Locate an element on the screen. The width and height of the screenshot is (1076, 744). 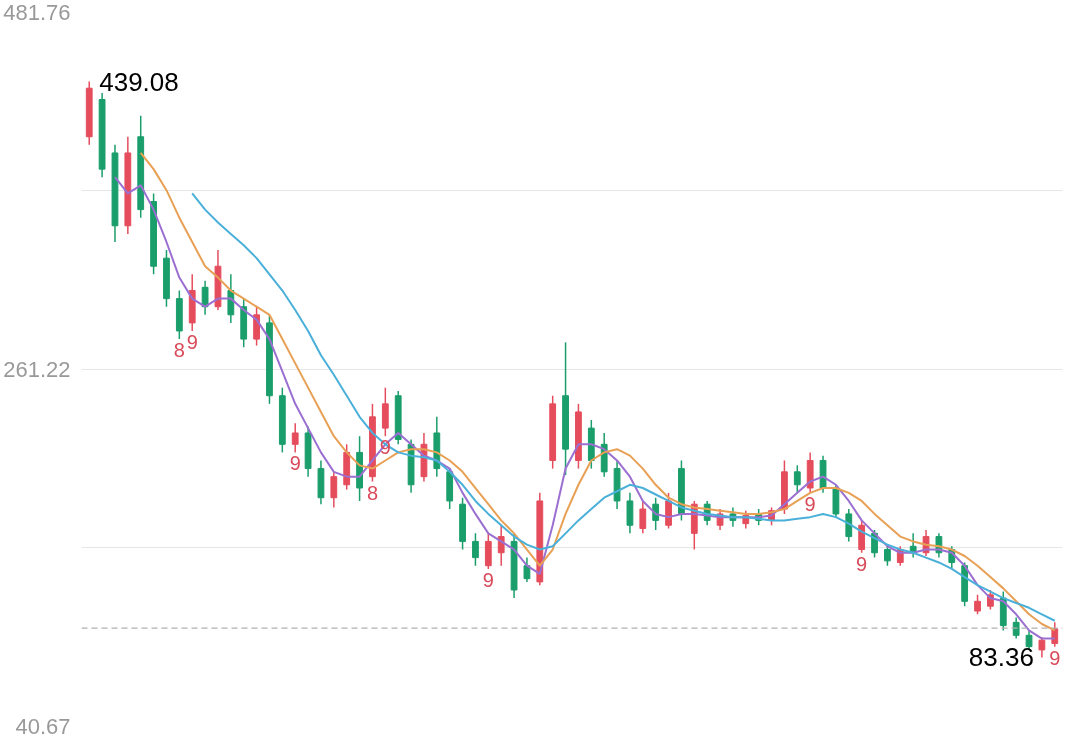
text: 83.36 is located at coordinates (1001, 657).